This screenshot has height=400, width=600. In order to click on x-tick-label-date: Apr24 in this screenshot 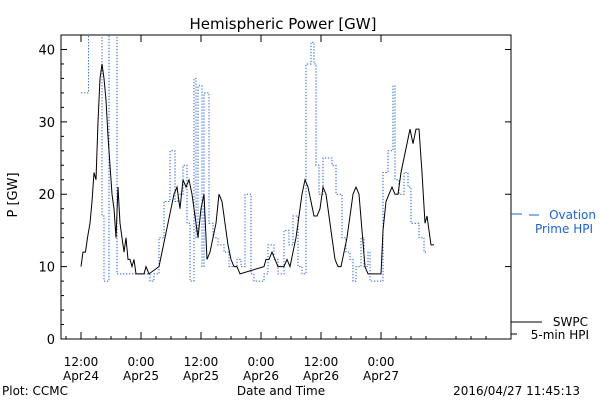, I will do `click(81, 376)`.